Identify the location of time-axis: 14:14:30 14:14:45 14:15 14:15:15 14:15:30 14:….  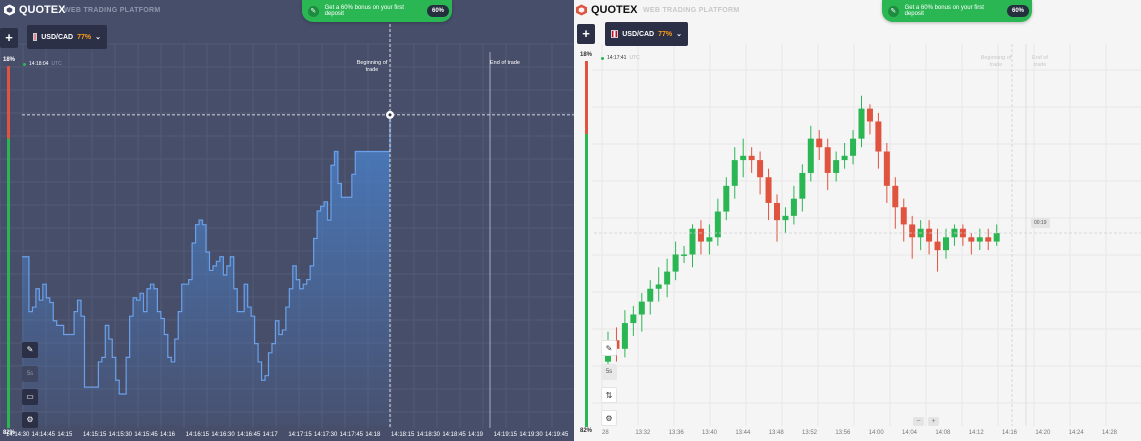
(287, 435).